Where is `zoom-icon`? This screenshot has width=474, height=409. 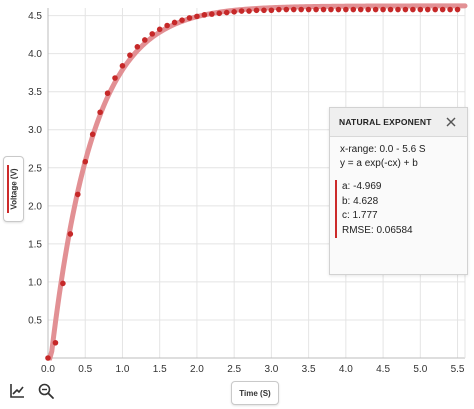 zoom-icon is located at coordinates (46, 393).